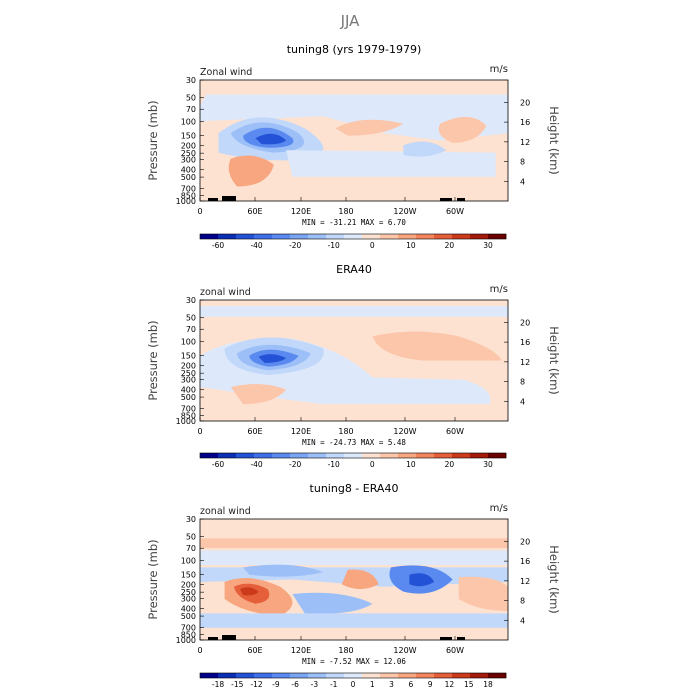  I want to click on x-tick-label: 180, so click(345, 650).